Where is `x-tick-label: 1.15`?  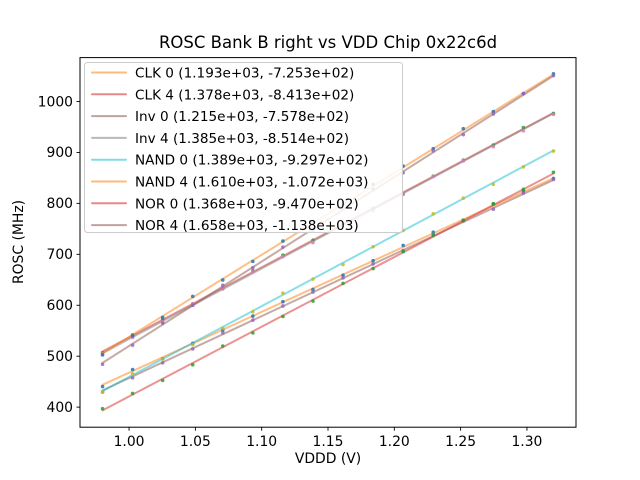 x-tick-label: 1.15 is located at coordinates (328, 442).